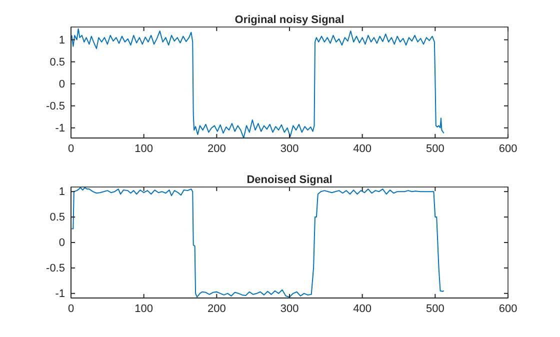  What do you see at coordinates (289, 180) in the screenshot?
I see `chart-title: Denoised Signal` at bounding box center [289, 180].